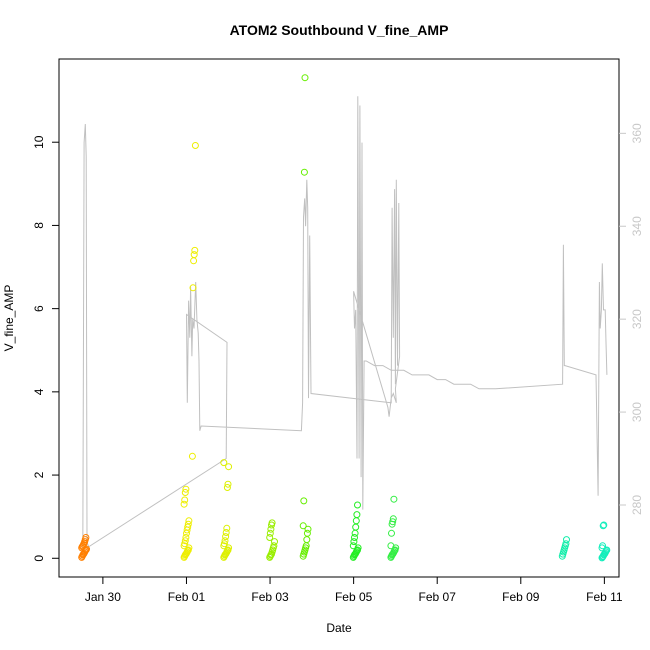 Image resolution: width=650 pixels, height=650 pixels. Describe the element at coordinates (270, 597) in the screenshot. I see `x-tick-label: Feb 03` at that location.